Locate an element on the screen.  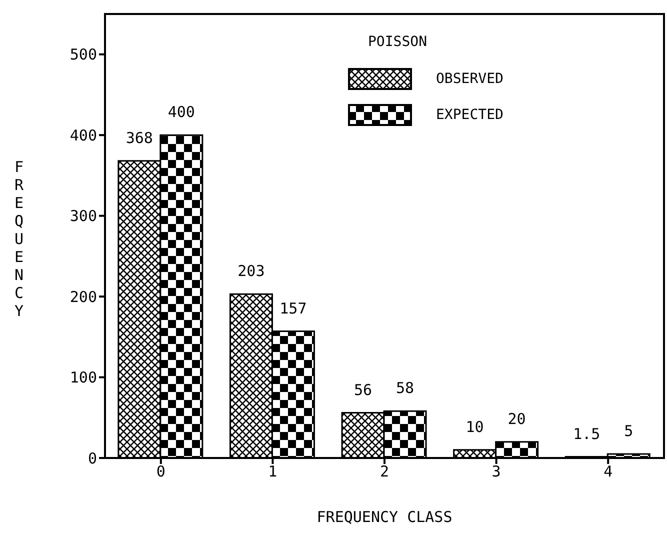
data-label: 5 is located at coordinates (629, 431).